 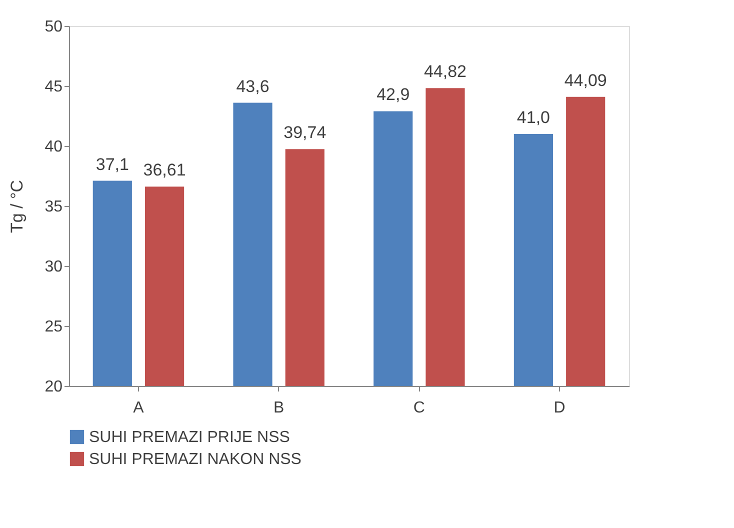 What do you see at coordinates (164, 170) in the screenshot?
I see `data-label: 36,61` at bounding box center [164, 170].